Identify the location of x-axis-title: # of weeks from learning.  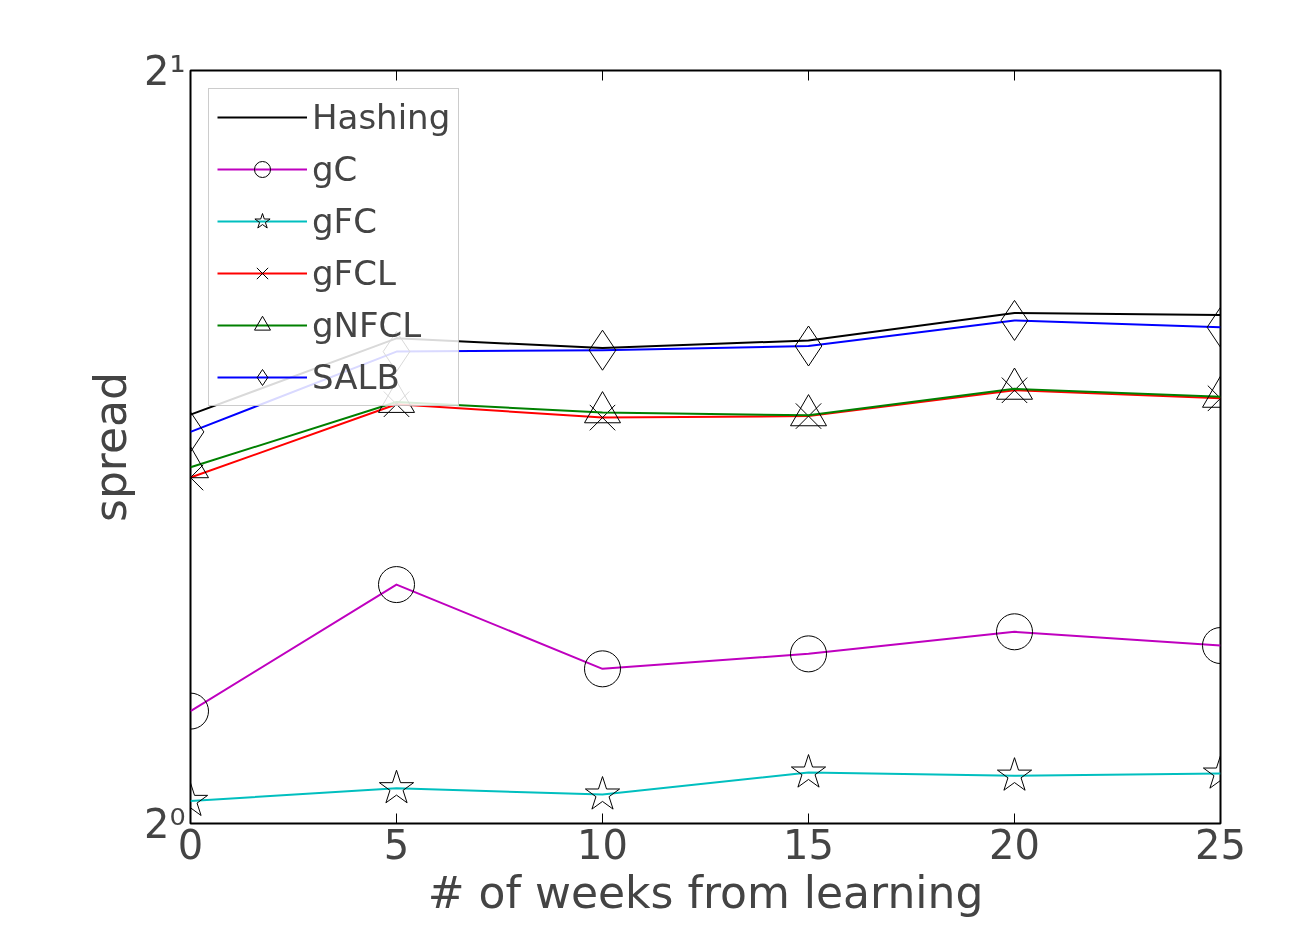
(705, 892).